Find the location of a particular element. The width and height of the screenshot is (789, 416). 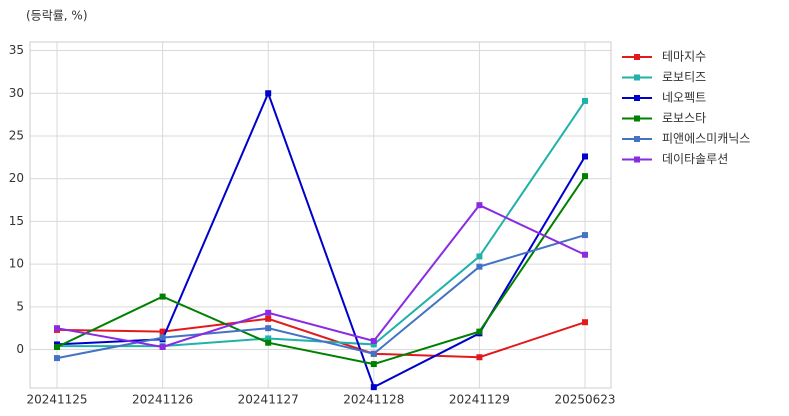

legend-label: 테마지수 is located at coordinates (684, 57).